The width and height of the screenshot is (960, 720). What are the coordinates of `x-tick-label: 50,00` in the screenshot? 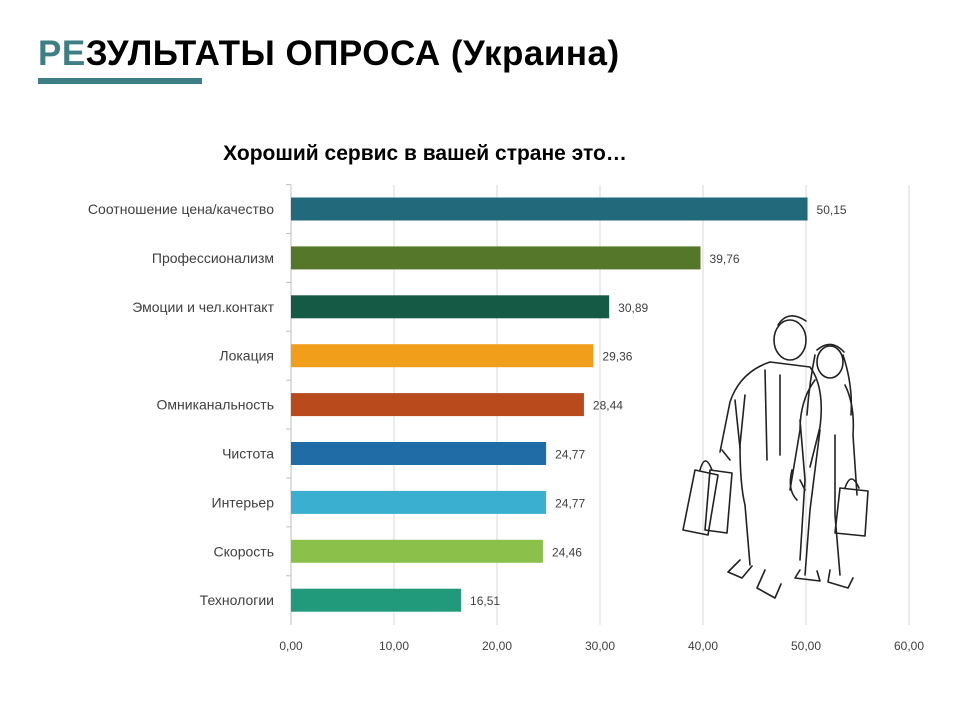 It's located at (806, 646).